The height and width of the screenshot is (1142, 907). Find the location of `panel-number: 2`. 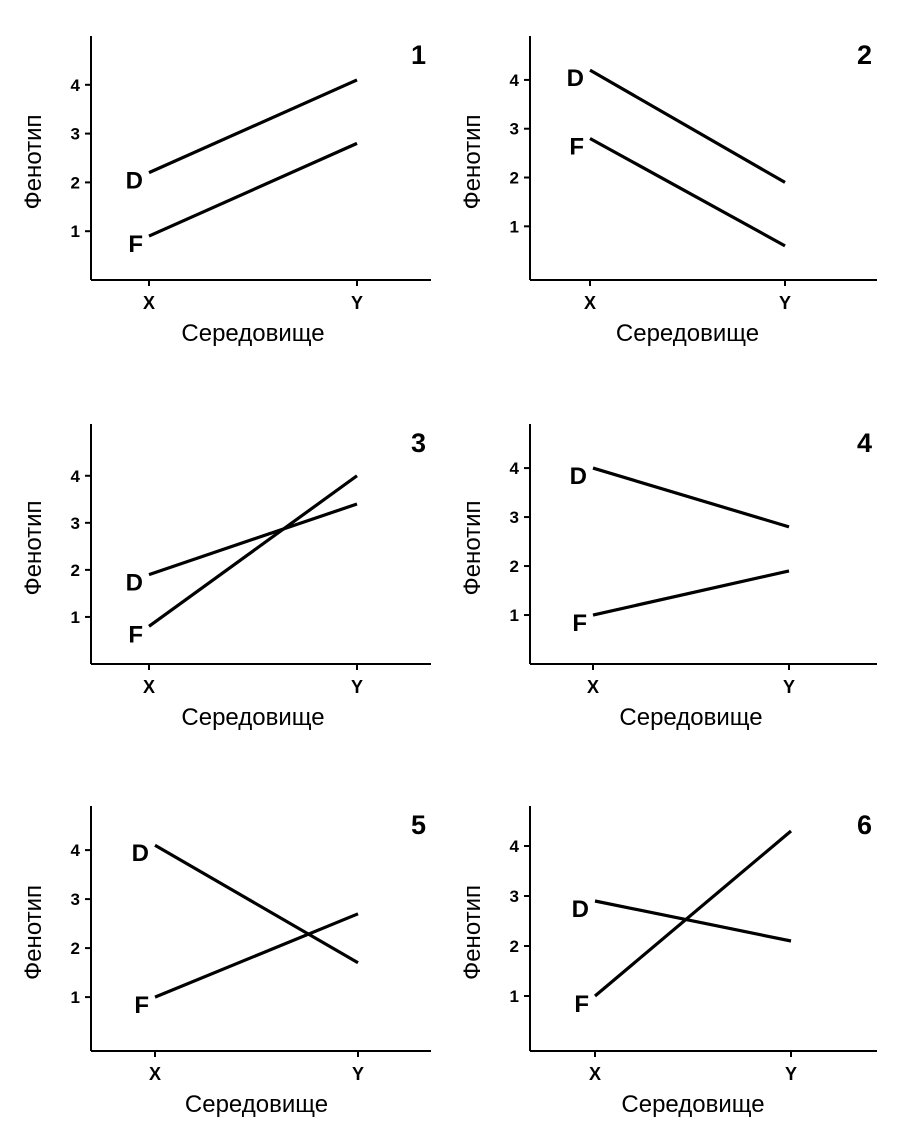

panel-number: 2 is located at coordinates (864, 55).